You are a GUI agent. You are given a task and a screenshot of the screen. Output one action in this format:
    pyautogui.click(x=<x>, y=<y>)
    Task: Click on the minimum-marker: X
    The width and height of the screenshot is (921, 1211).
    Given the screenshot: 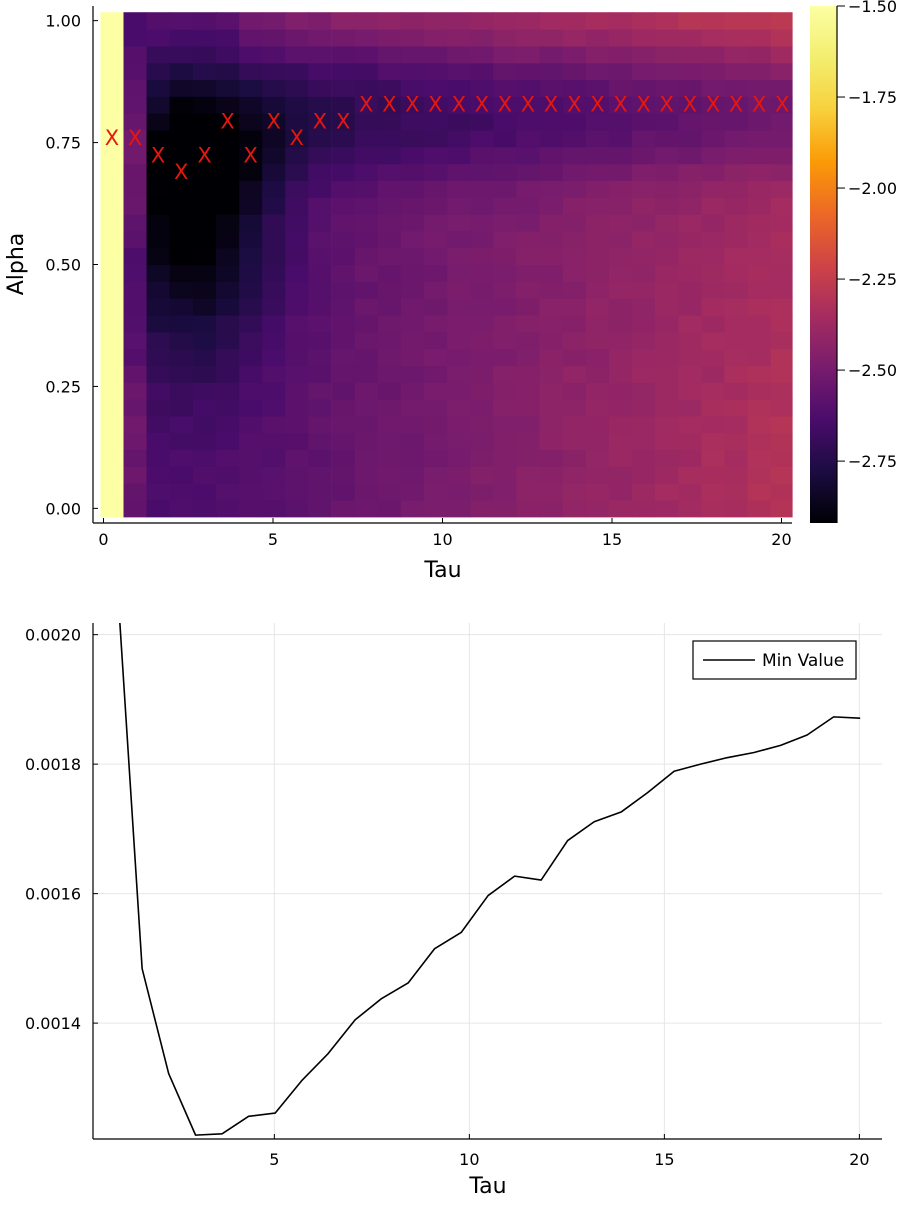 What is the action you would take?
    pyautogui.click(x=412, y=105)
    